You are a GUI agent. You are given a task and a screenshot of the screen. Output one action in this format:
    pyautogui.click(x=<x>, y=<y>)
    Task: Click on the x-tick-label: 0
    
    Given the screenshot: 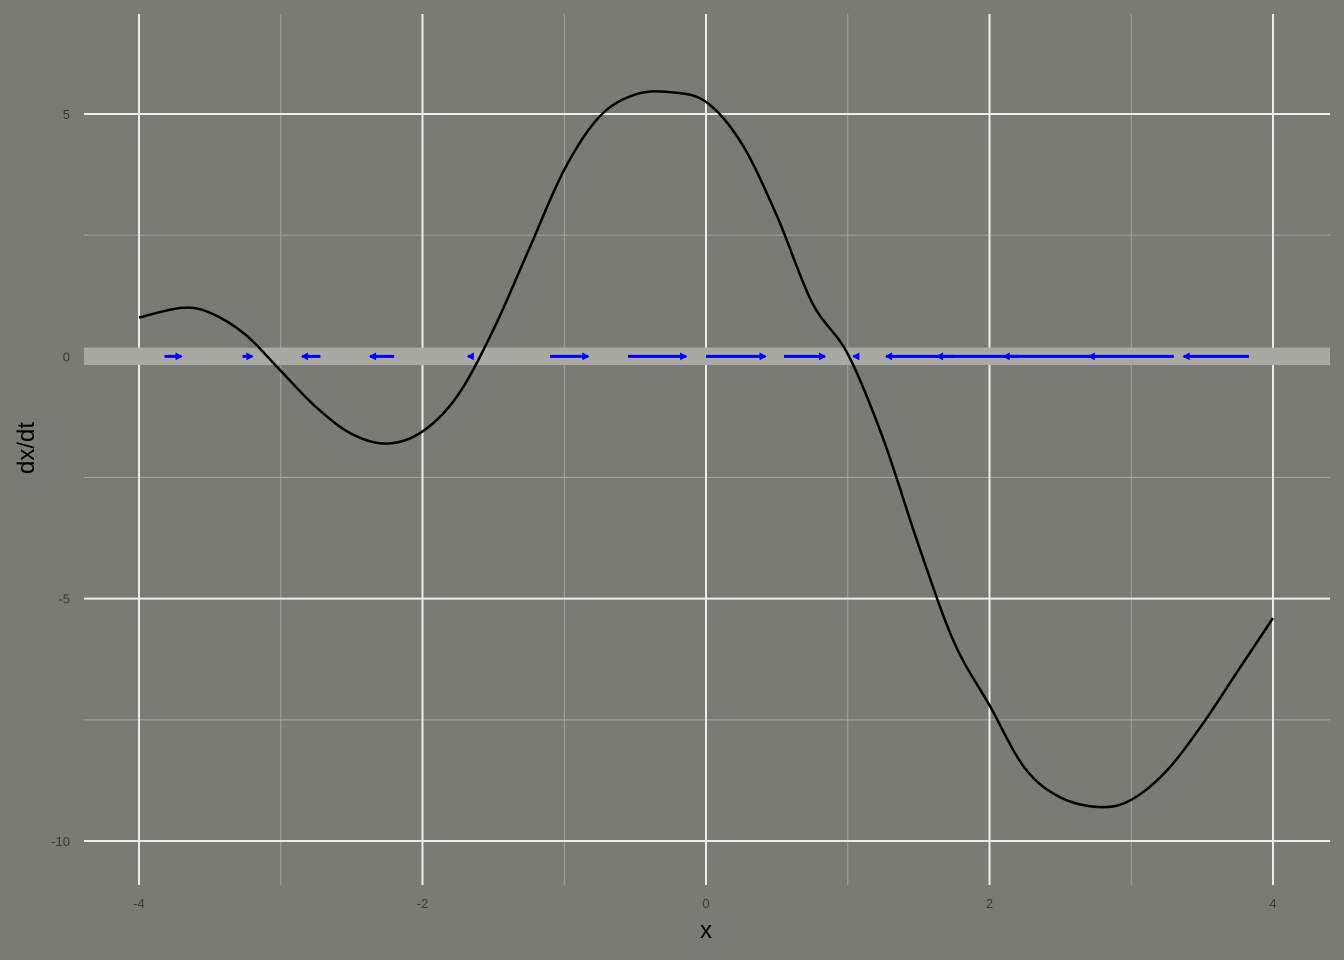 What is the action you would take?
    pyautogui.click(x=705, y=903)
    